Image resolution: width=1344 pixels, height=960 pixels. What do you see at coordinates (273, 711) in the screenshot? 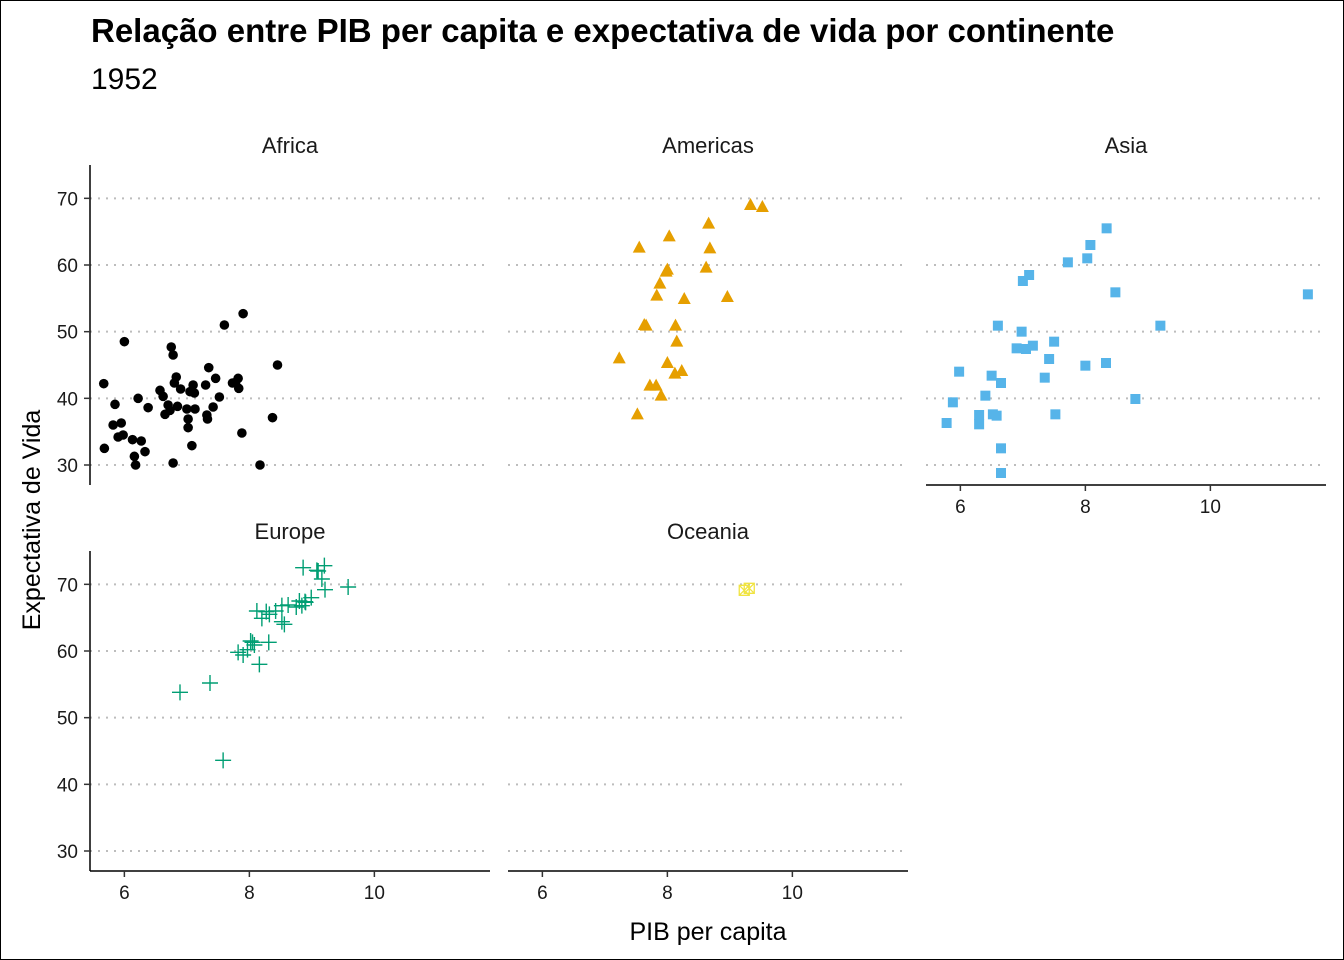
I see `facet-europe: Europe 30 40 50 60 70 6 8 10` at bounding box center [273, 711].